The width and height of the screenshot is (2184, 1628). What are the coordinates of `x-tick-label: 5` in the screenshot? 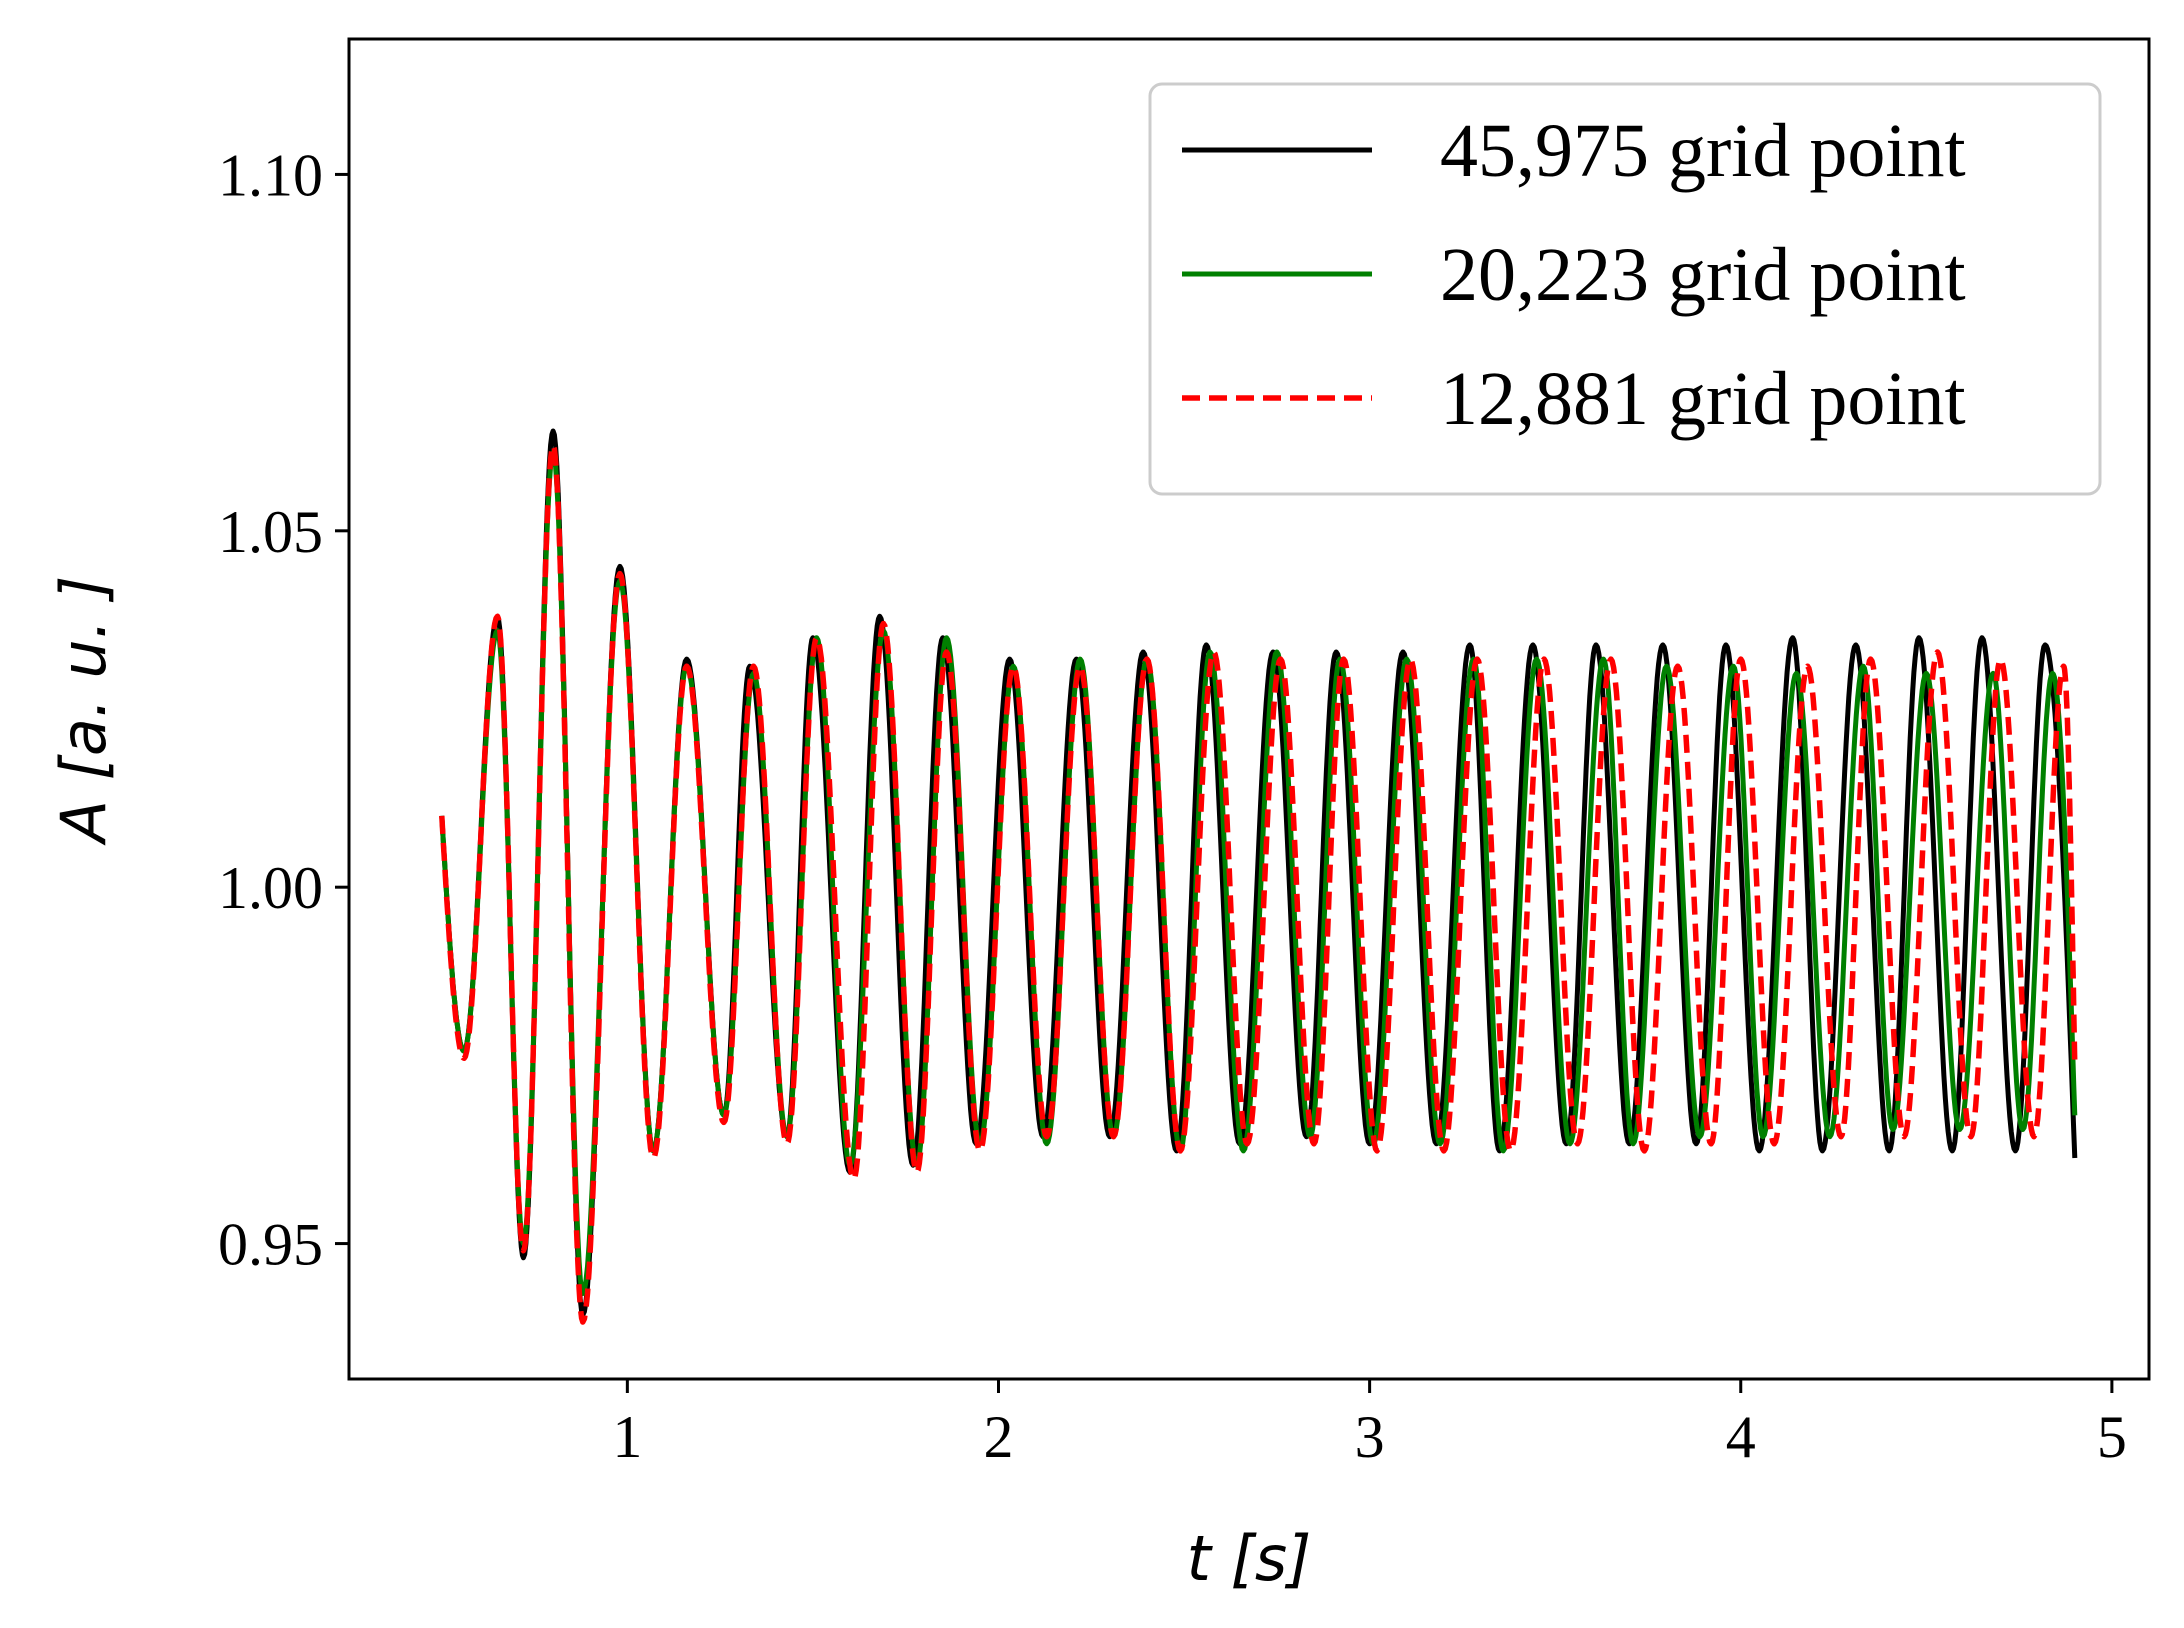 It's located at (2112, 1437).